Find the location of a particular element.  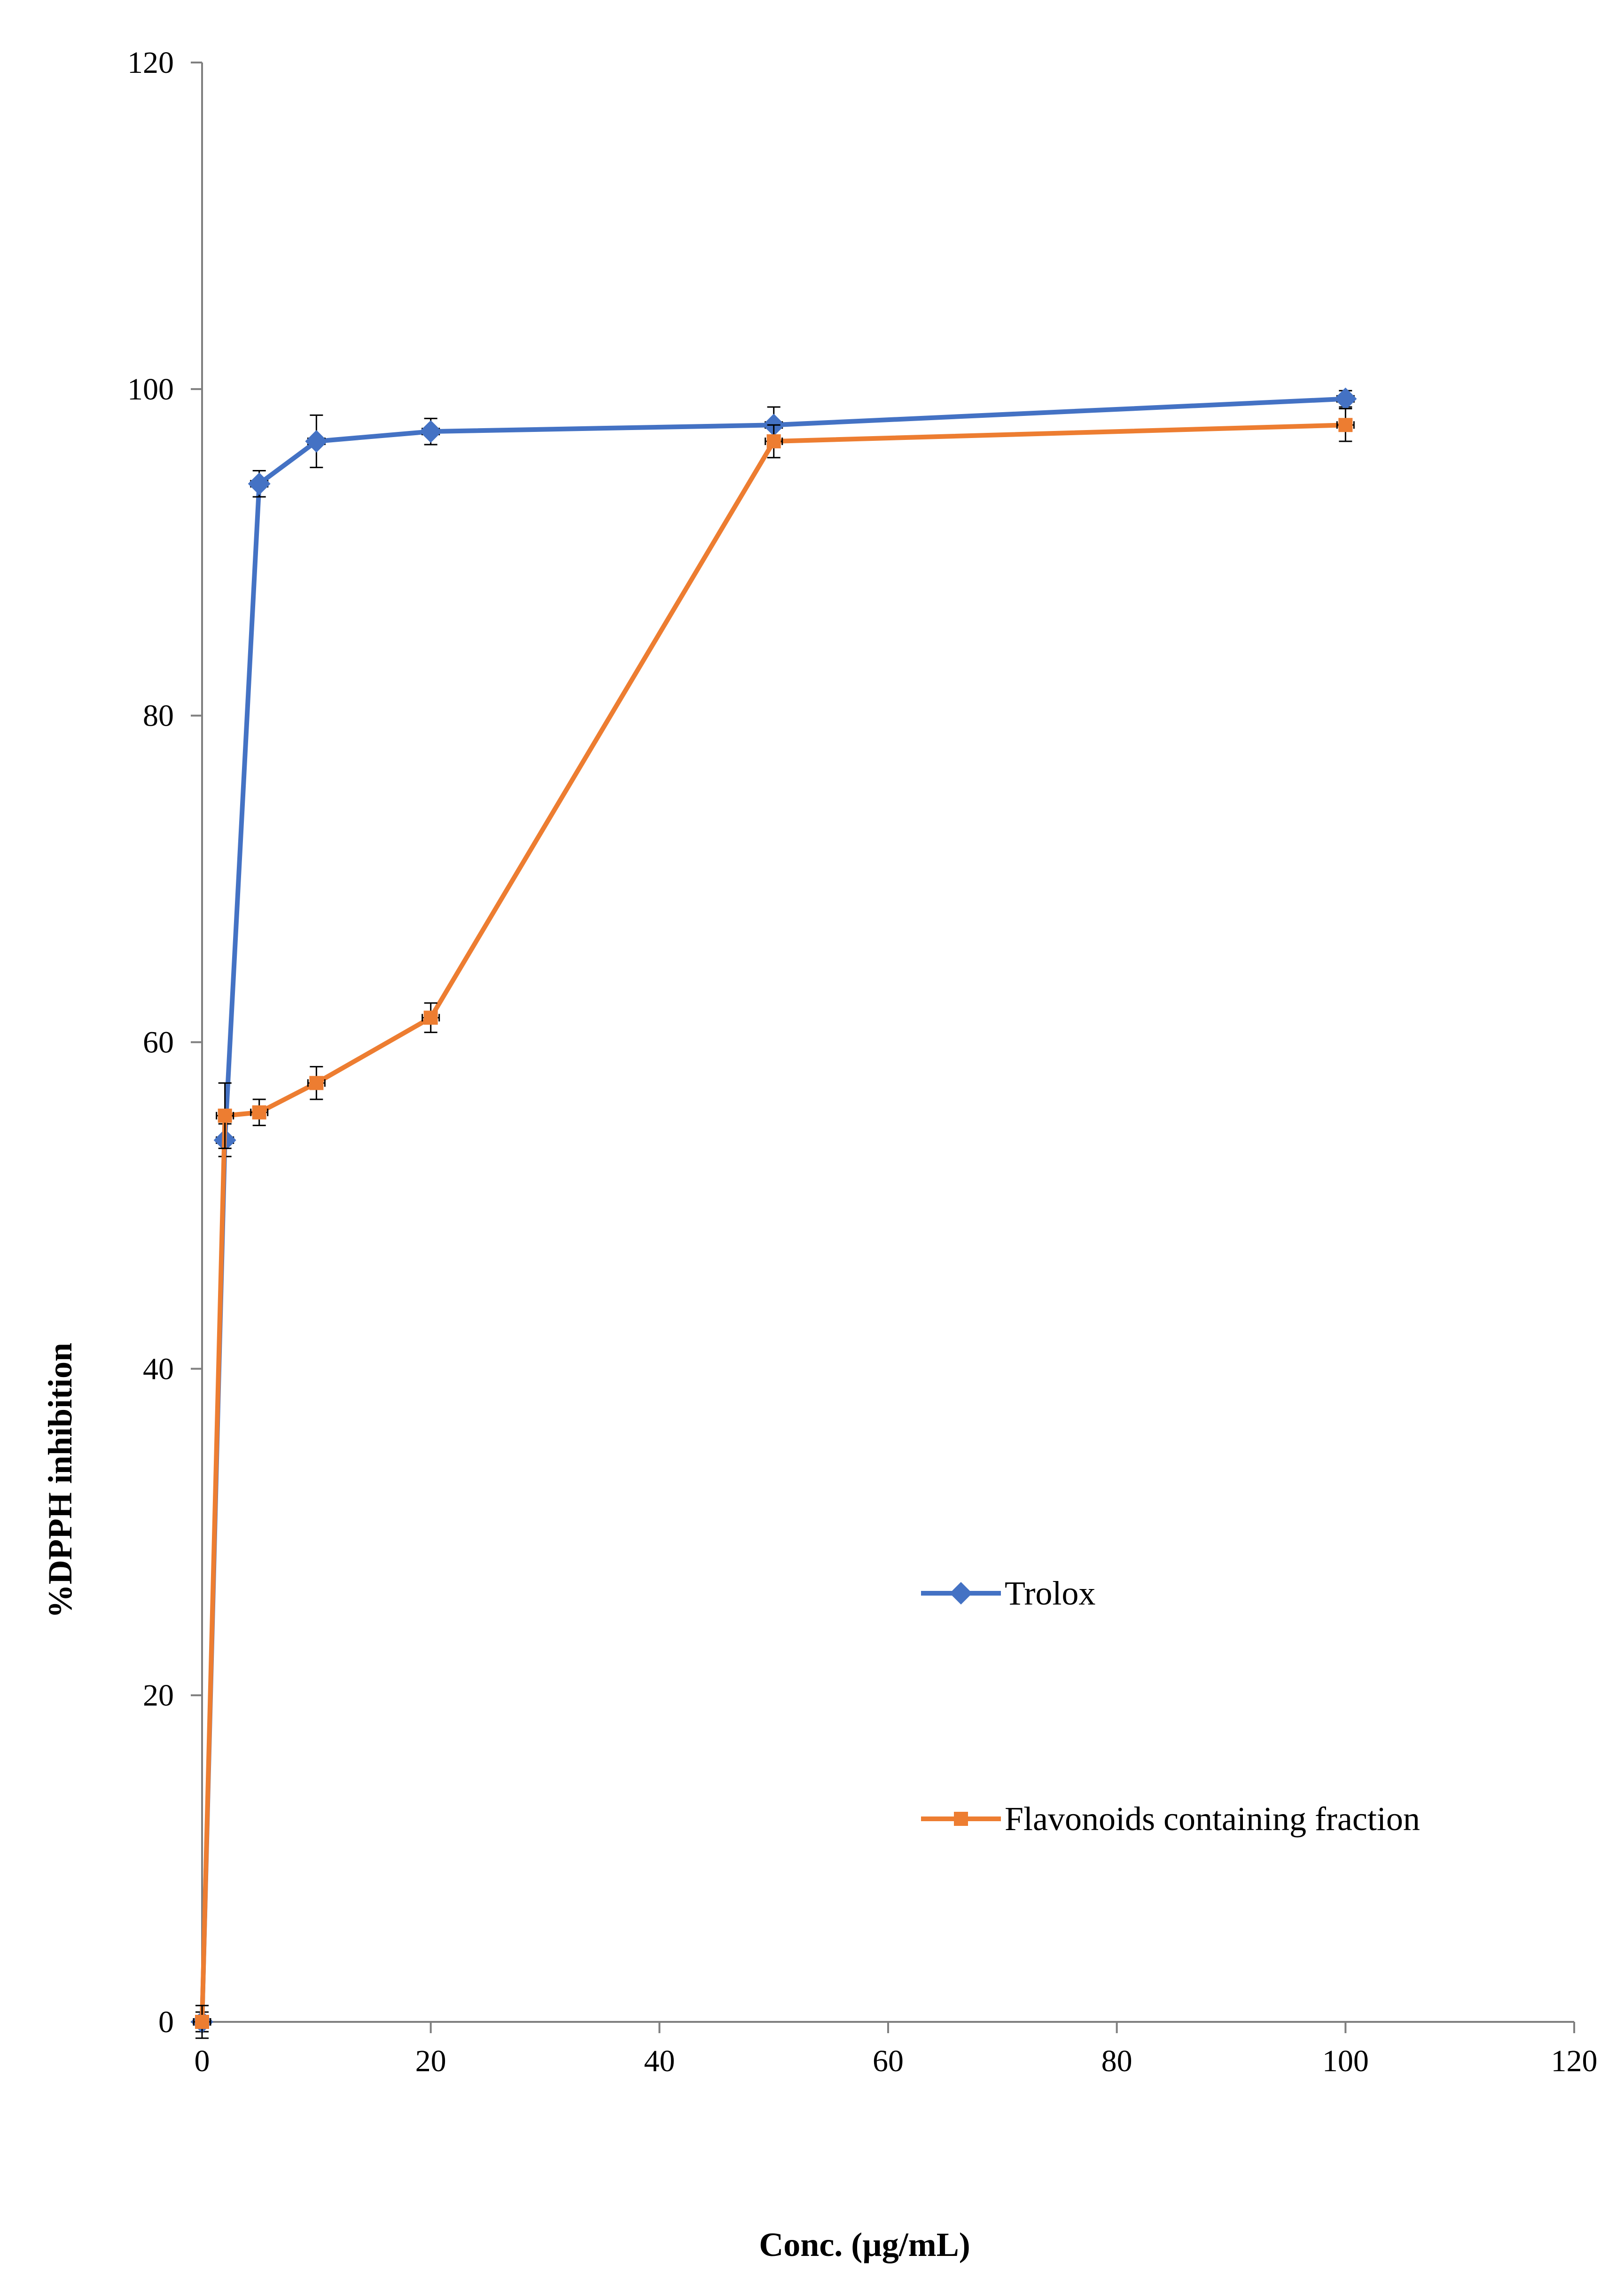

legend-label: Trolox is located at coordinates (1050, 1593).